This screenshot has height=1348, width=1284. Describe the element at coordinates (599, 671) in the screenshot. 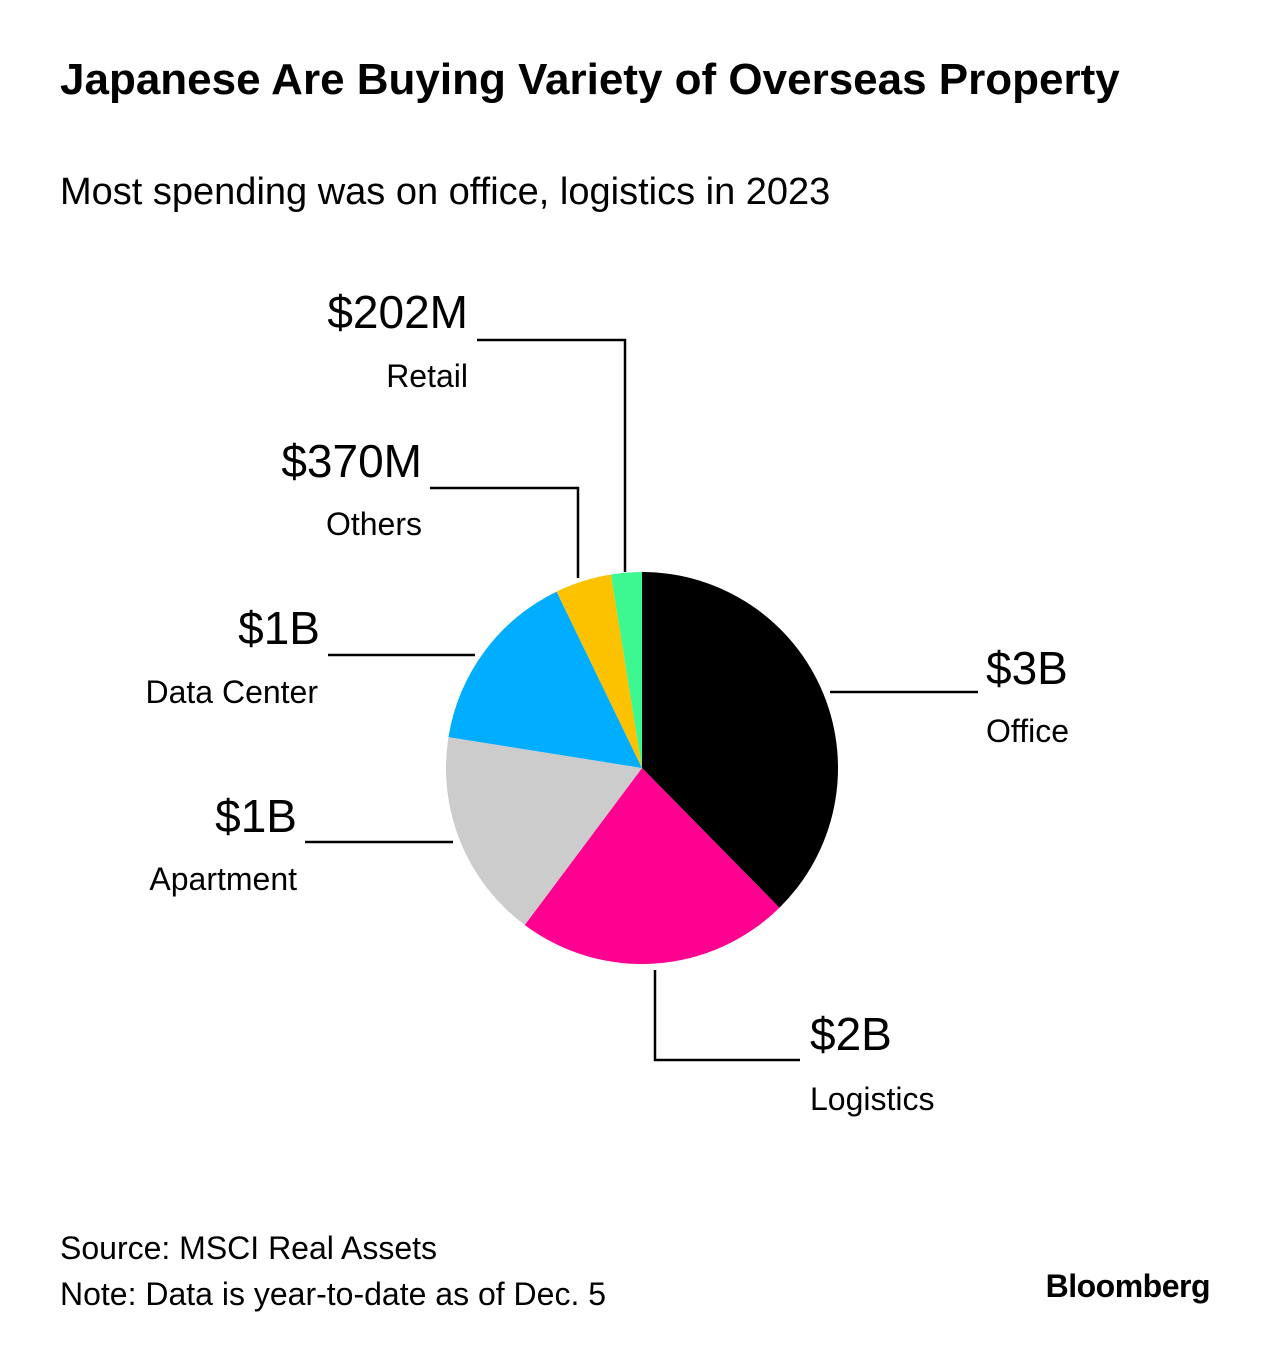

I see `slice-others` at that location.